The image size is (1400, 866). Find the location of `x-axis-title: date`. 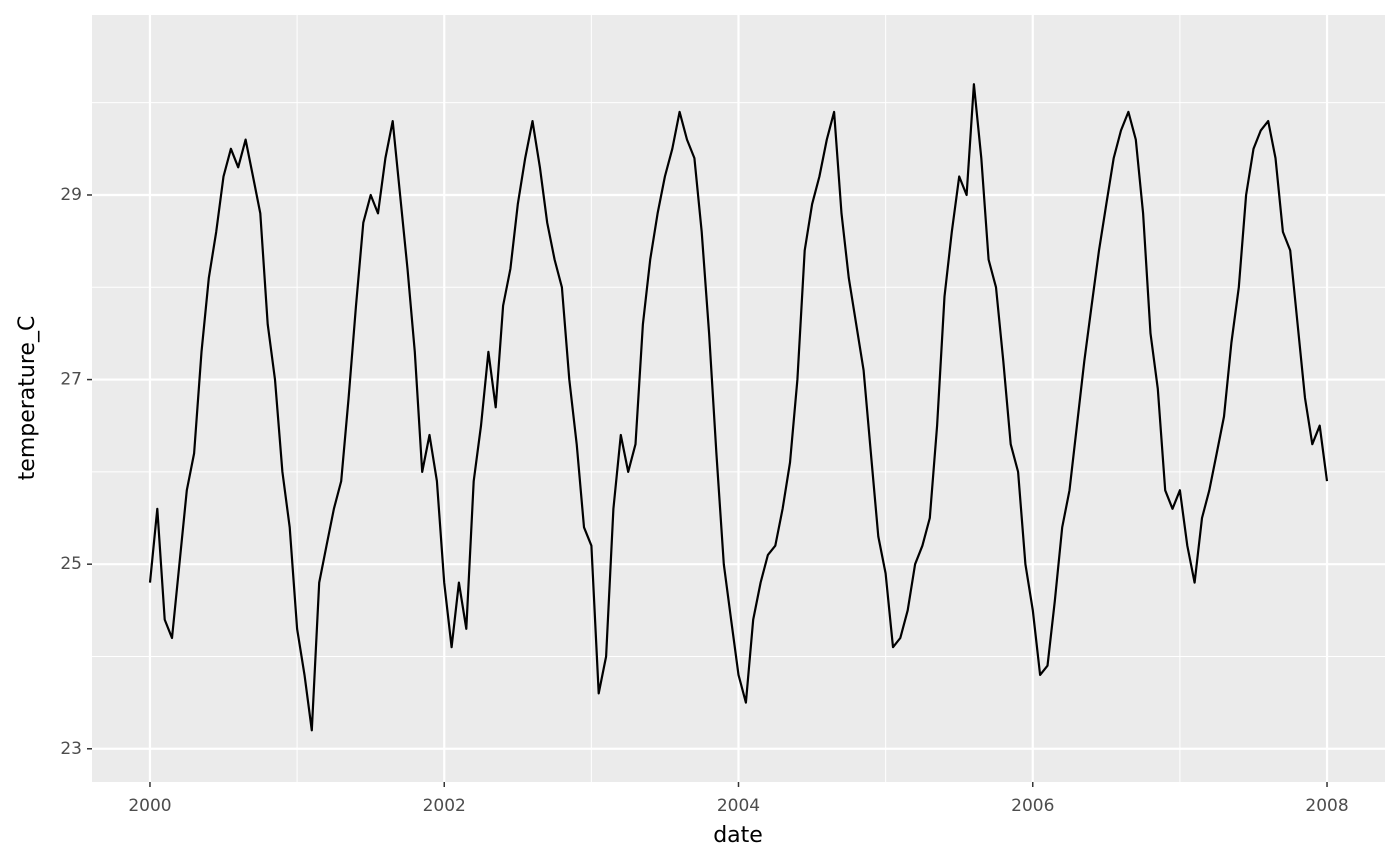

x-axis-title: date is located at coordinates (738, 835).